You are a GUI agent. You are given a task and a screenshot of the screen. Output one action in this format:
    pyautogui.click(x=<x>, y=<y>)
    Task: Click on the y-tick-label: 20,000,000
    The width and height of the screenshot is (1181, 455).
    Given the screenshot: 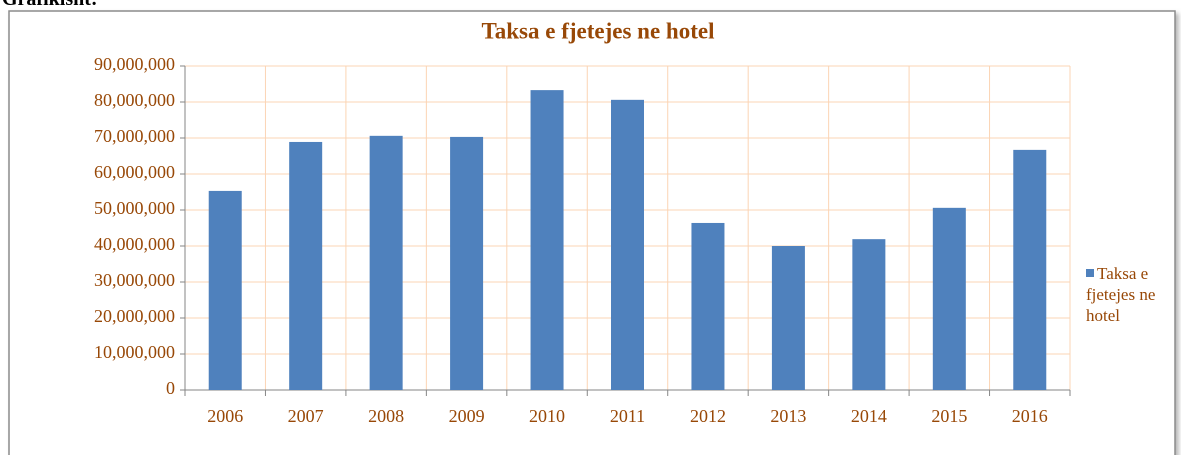 What is the action you would take?
    pyautogui.click(x=134, y=316)
    